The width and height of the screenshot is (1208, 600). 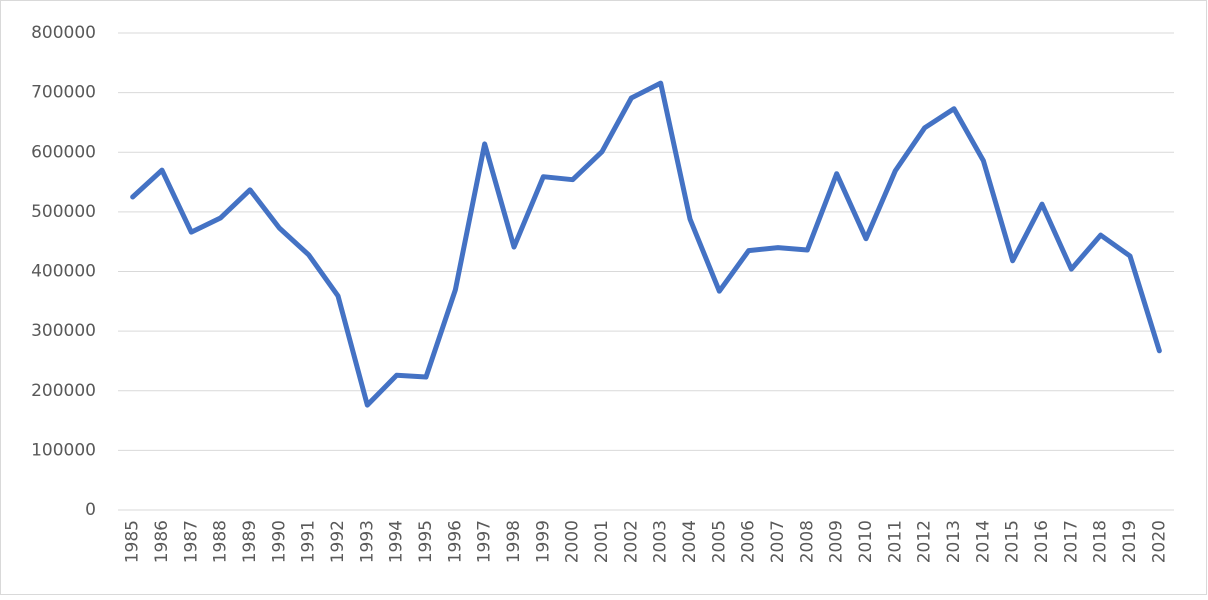 What do you see at coordinates (309, 541) in the screenshot?
I see `x-tick-label: 1991` at bounding box center [309, 541].